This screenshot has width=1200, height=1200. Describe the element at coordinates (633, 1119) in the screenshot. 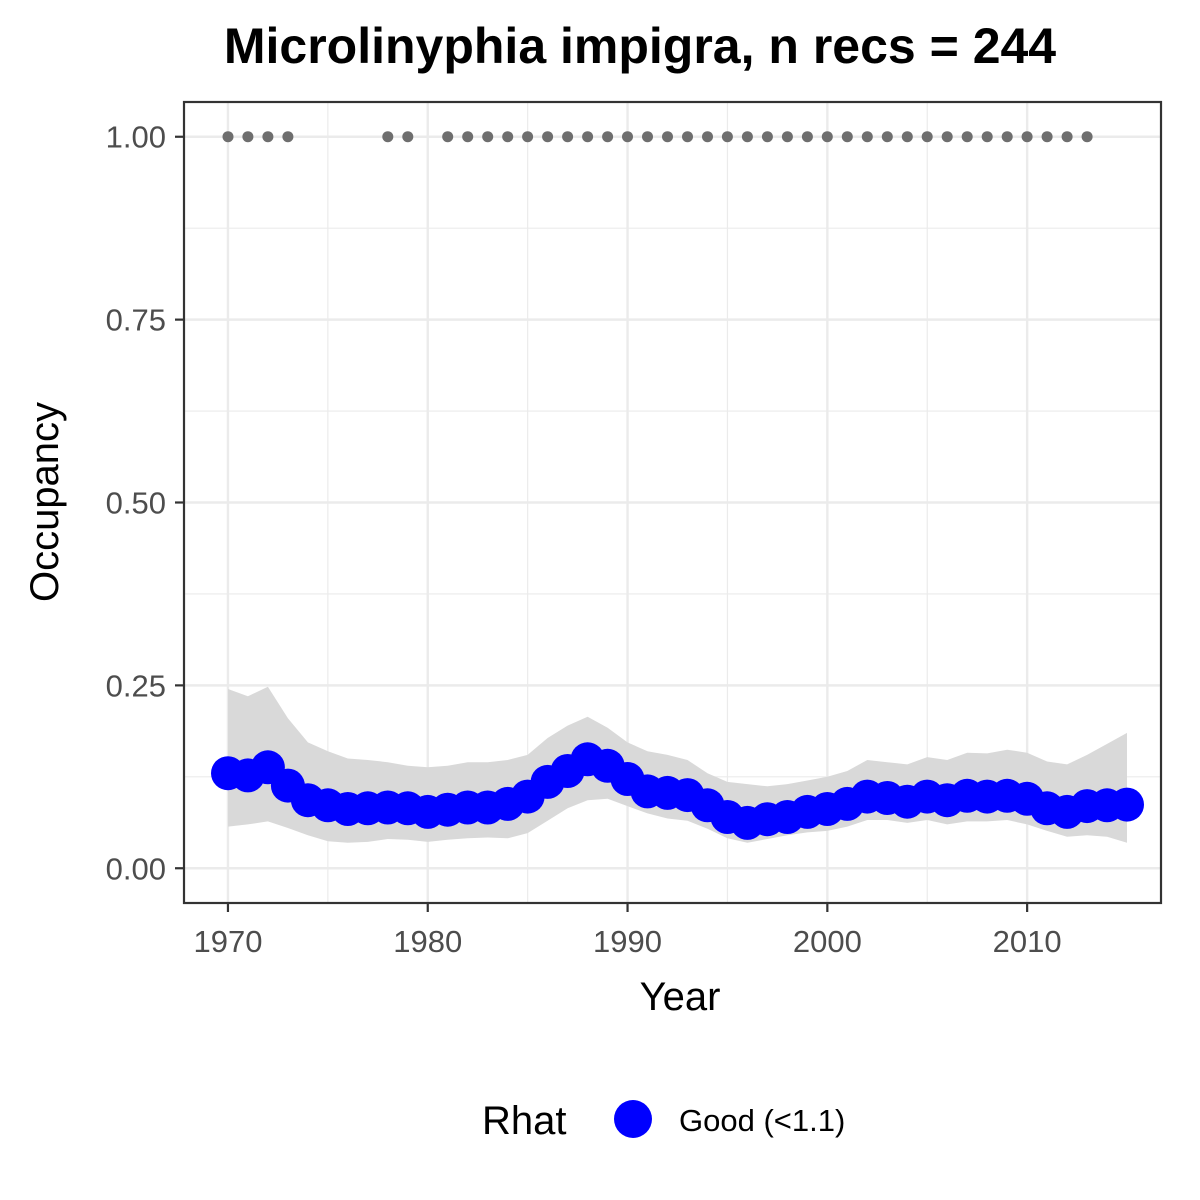

I see `legend-key-good` at that location.